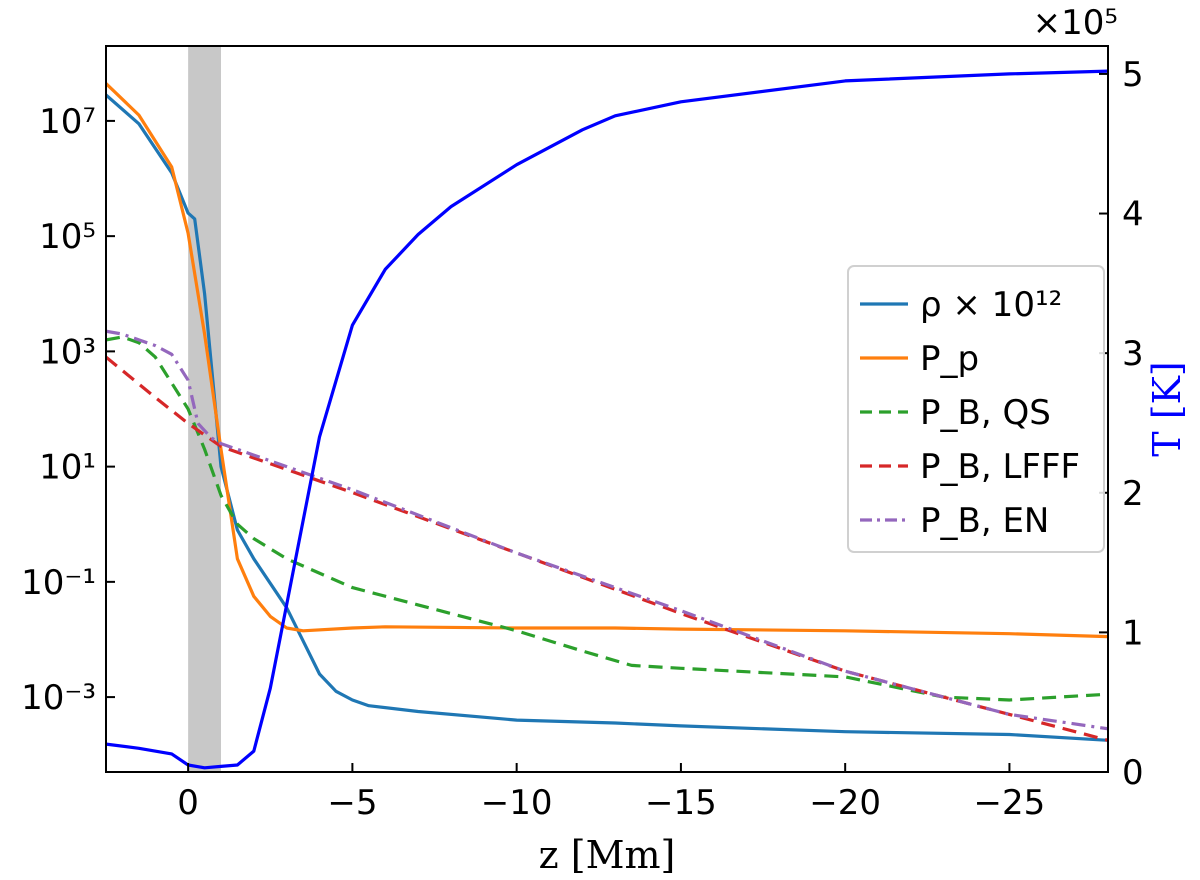 The height and width of the screenshot is (880, 1200). What do you see at coordinates (58, 698) in the screenshot?
I see `y-left-tick-label: 10⁻³` at bounding box center [58, 698].